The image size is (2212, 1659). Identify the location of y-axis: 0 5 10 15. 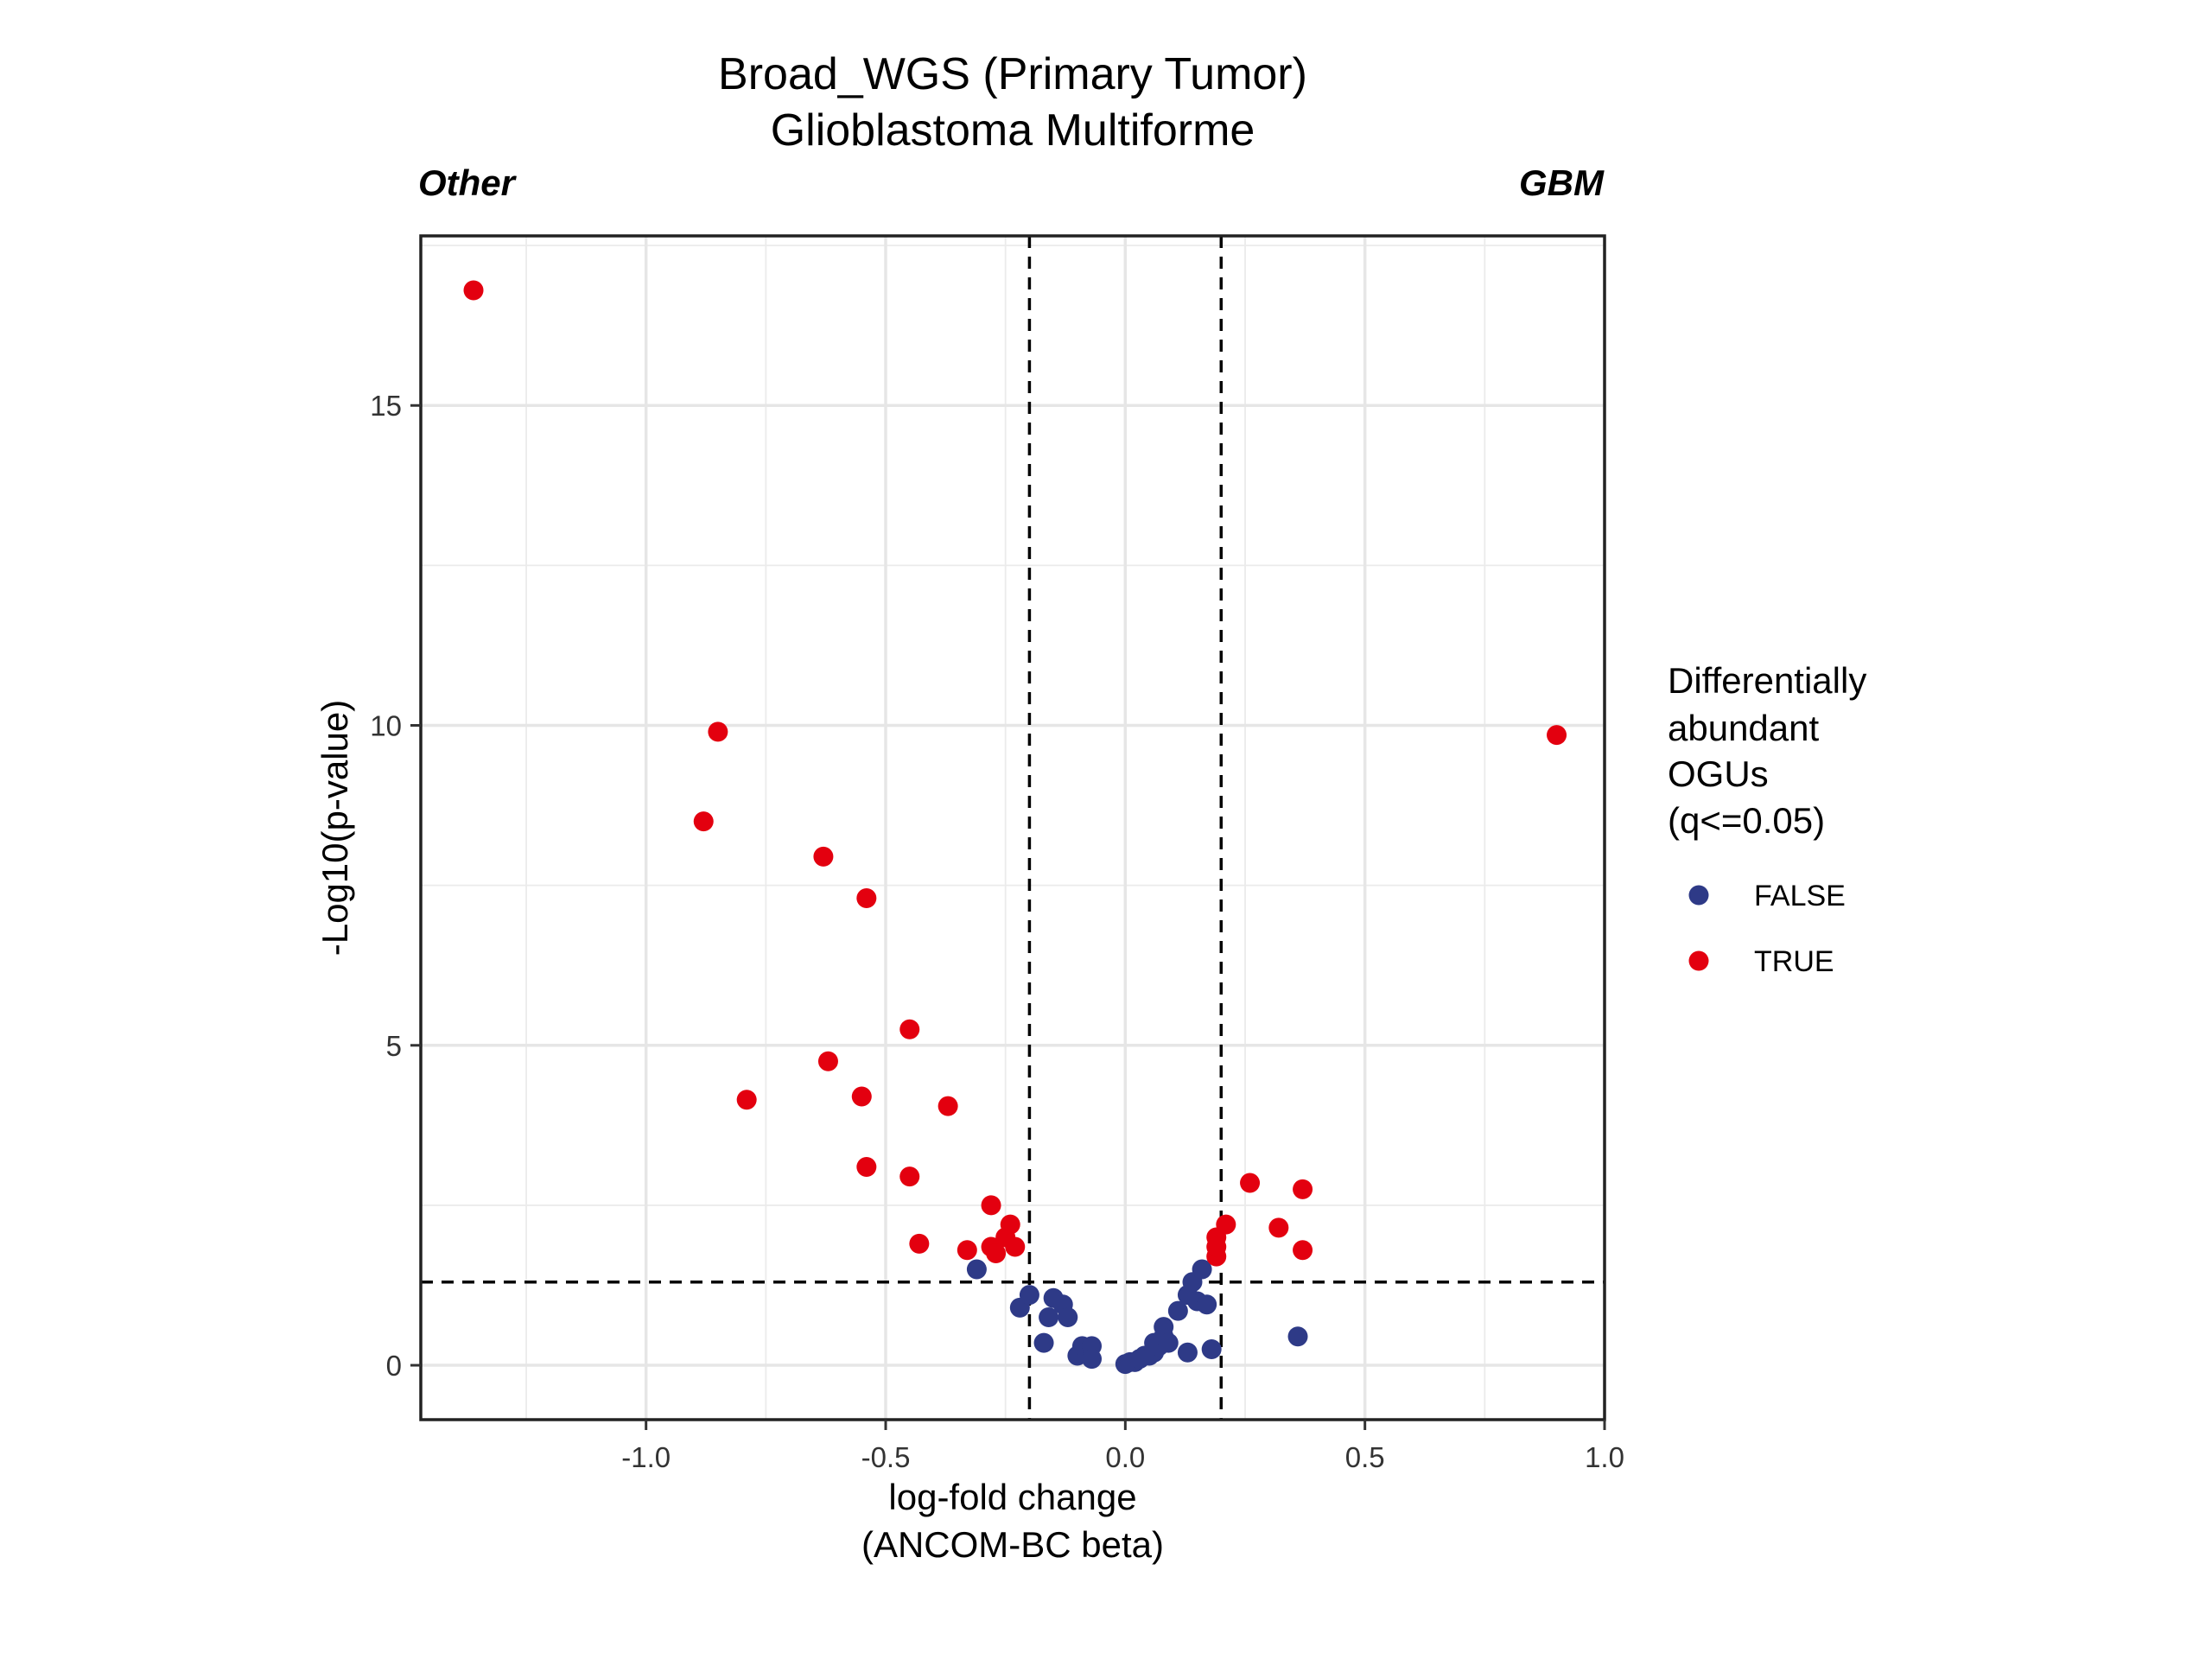
(395, 886).